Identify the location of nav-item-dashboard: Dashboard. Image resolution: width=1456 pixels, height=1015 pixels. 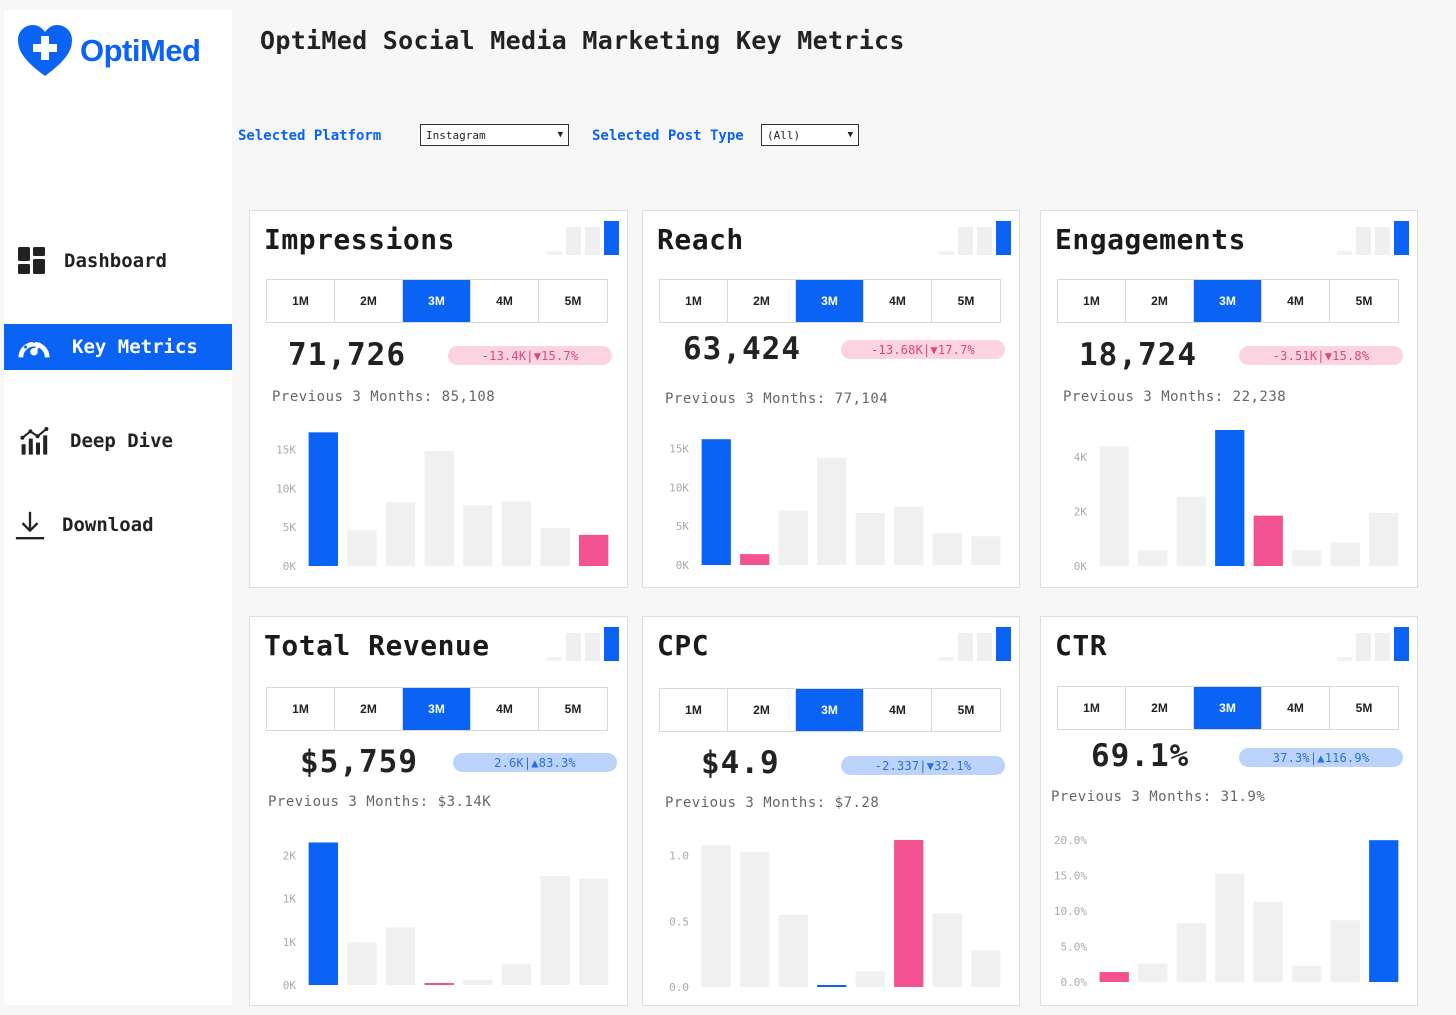
(118, 261).